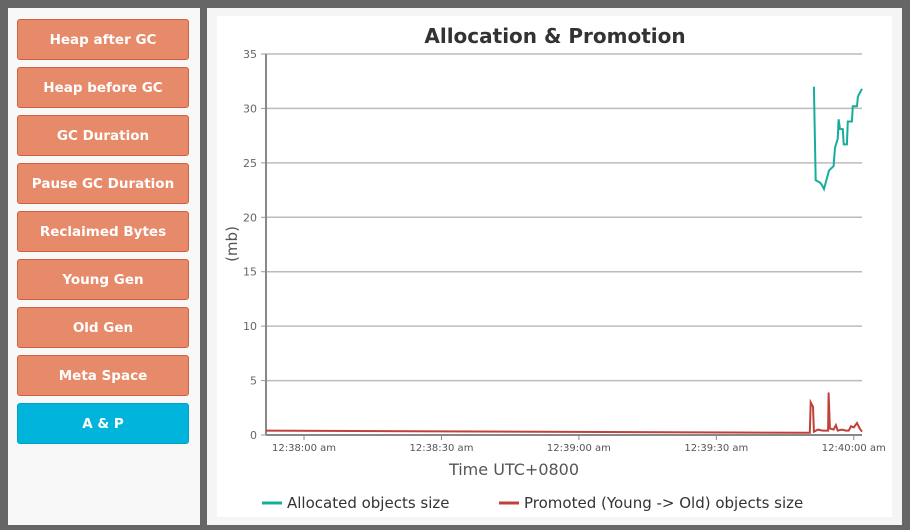 This screenshot has width=910, height=530. I want to click on x-tick-label: 12:40:00 am, so click(854, 448).